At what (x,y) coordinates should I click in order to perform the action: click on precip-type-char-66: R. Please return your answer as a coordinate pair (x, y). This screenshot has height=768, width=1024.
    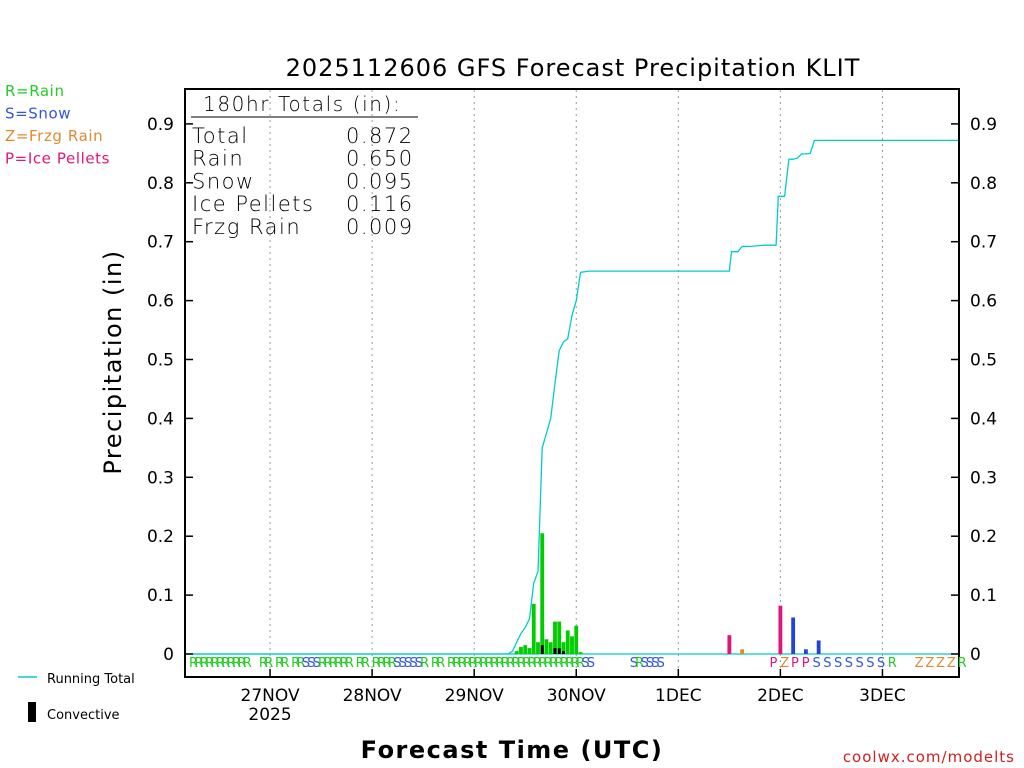
    Looking at the image, I should click on (548, 663).